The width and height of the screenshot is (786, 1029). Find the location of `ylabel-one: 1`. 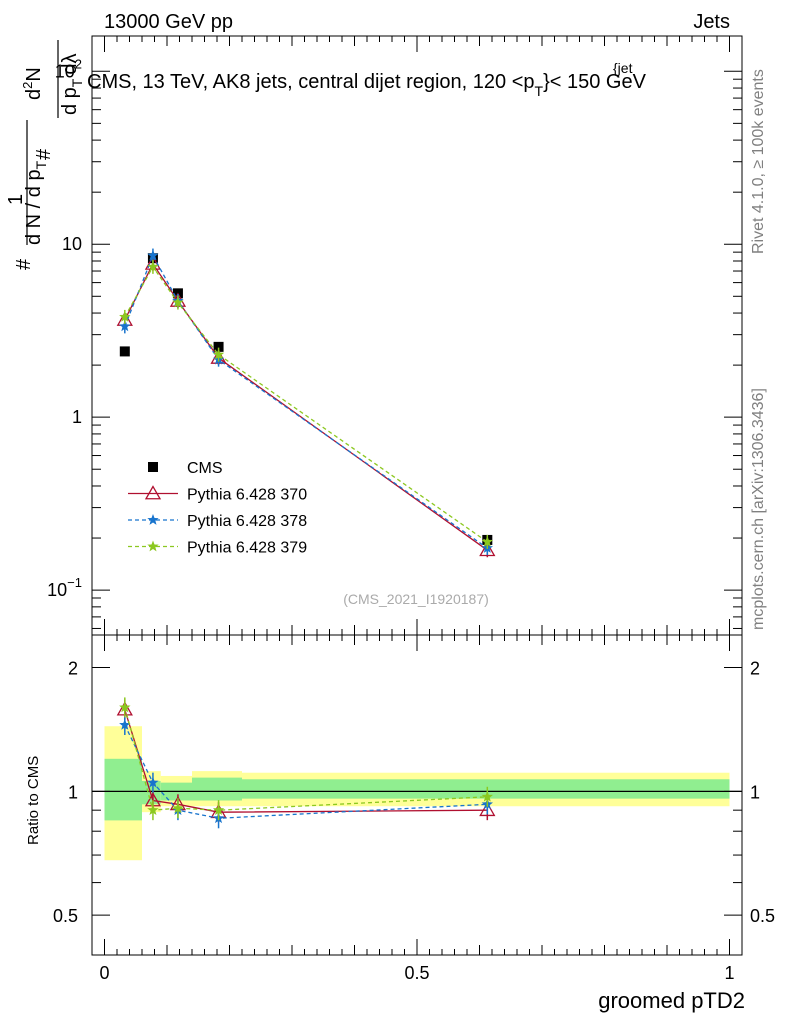

ylabel-one: 1 is located at coordinates (16, 199).